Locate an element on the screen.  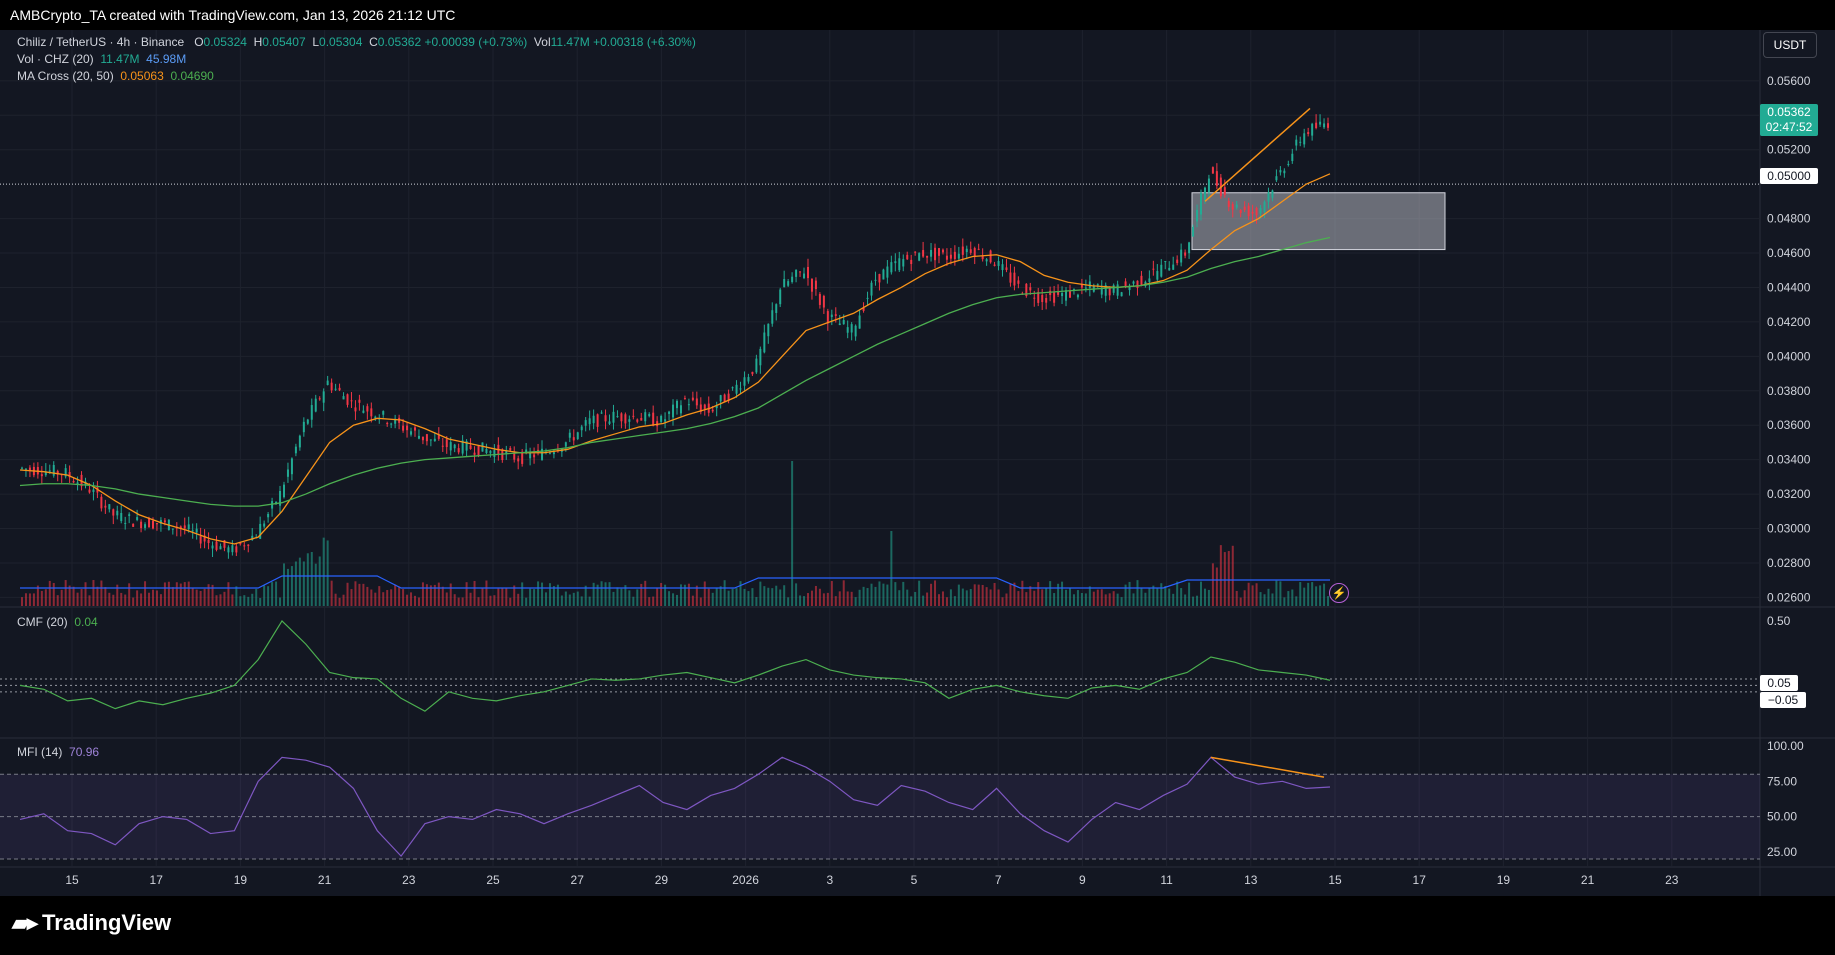
price-tick-label: 0.05200 is located at coordinates (1789, 150).